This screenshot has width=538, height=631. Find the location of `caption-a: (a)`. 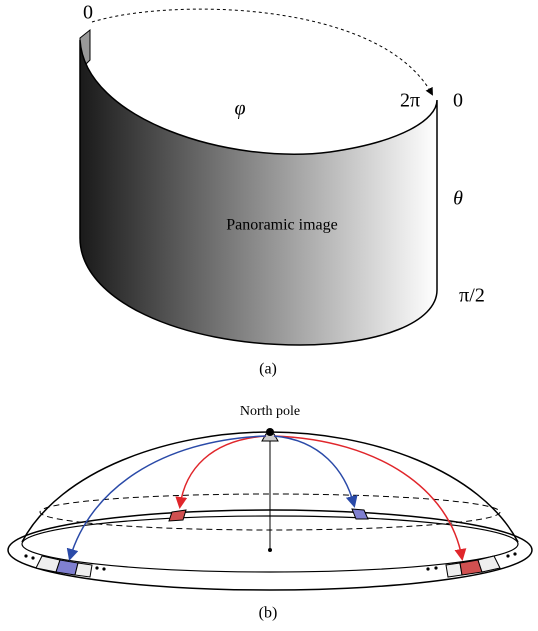

caption-a: (a) is located at coordinates (268, 369).